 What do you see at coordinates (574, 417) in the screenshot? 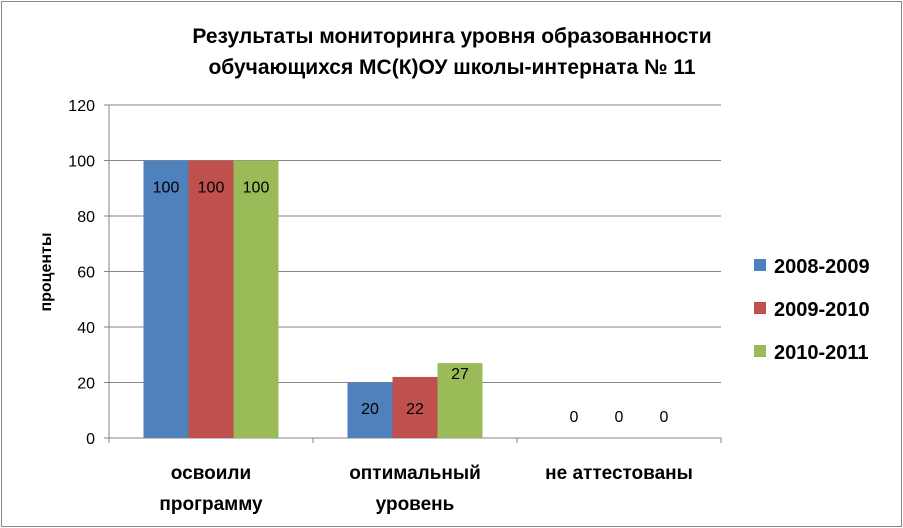
I see `data-label-1-3: 0` at bounding box center [574, 417].